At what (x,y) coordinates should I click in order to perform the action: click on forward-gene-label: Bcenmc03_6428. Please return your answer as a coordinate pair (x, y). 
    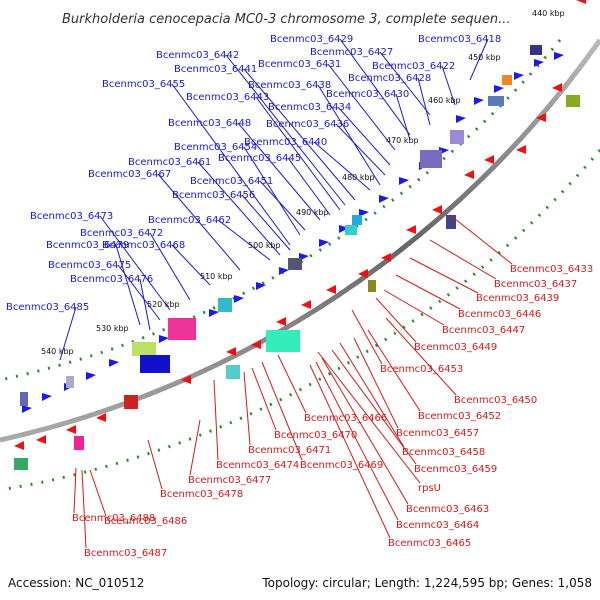
    Looking at the image, I should click on (389, 78).